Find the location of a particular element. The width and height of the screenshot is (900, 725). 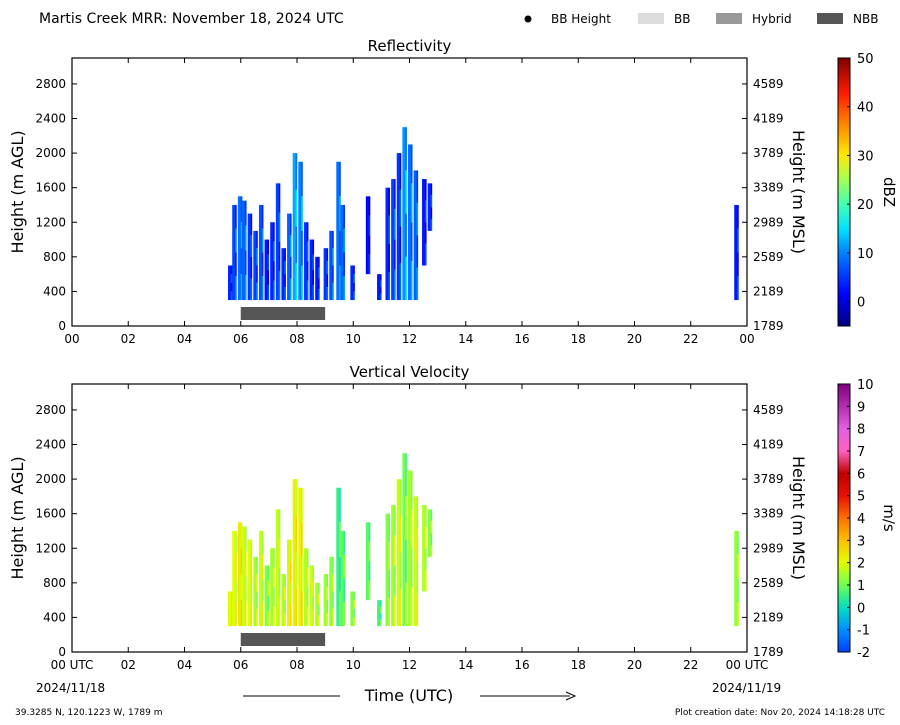

y2-tick-label: 4189 is located at coordinates (768, 119).